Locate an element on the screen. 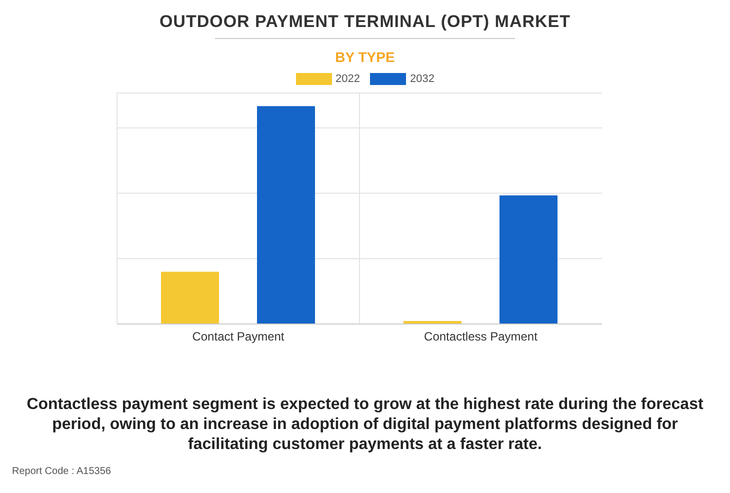  chart-subtitle: BY TYPE is located at coordinates (365, 57).